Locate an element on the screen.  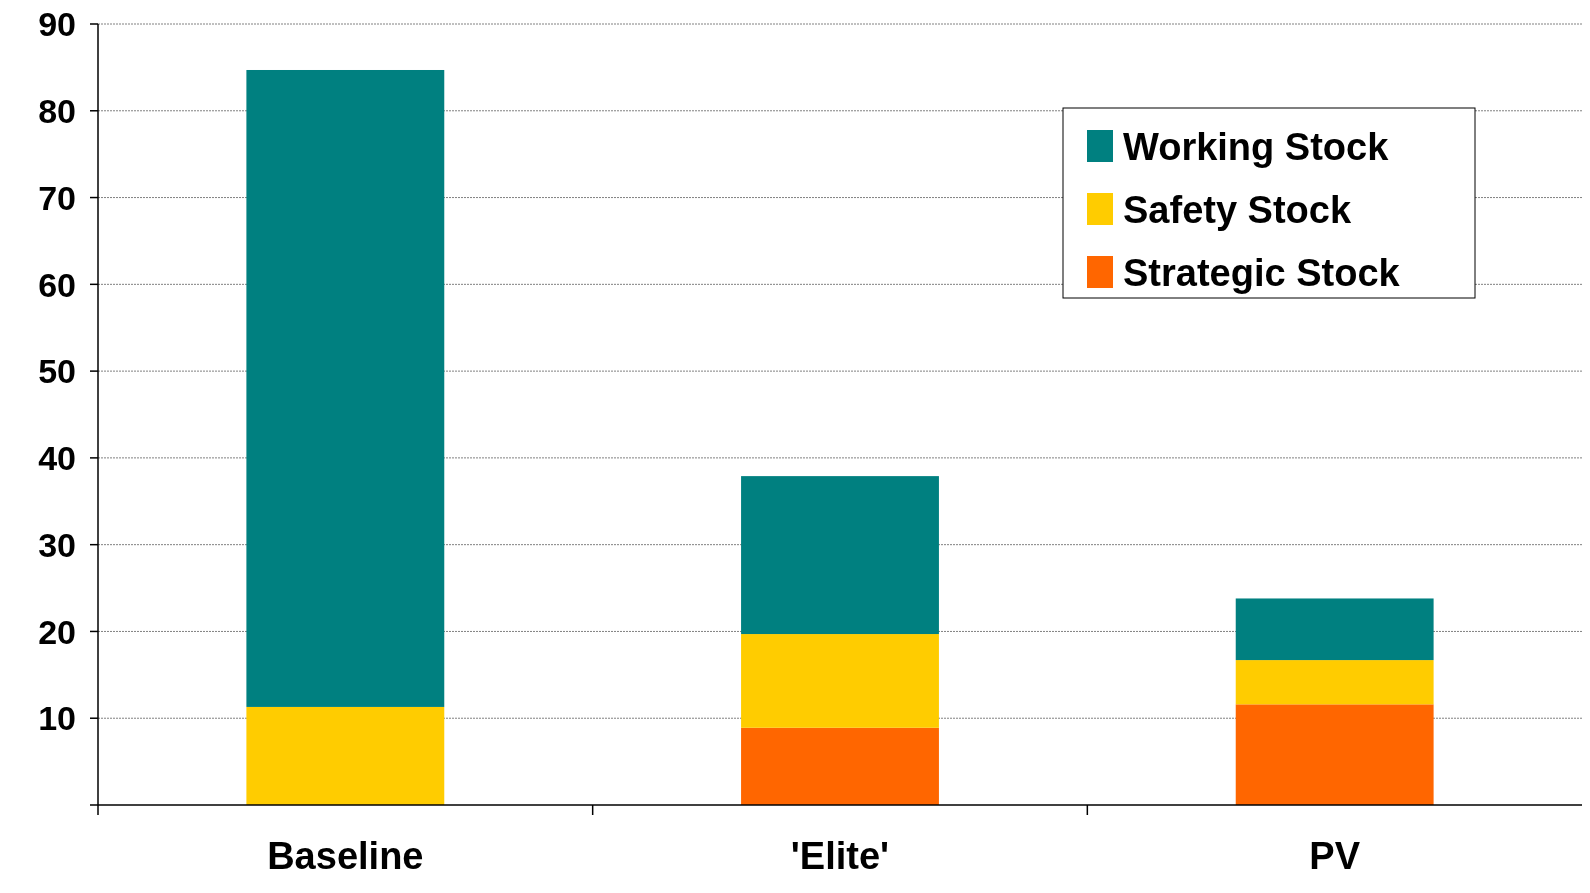
y-tick-label: 20 is located at coordinates (57, 631).